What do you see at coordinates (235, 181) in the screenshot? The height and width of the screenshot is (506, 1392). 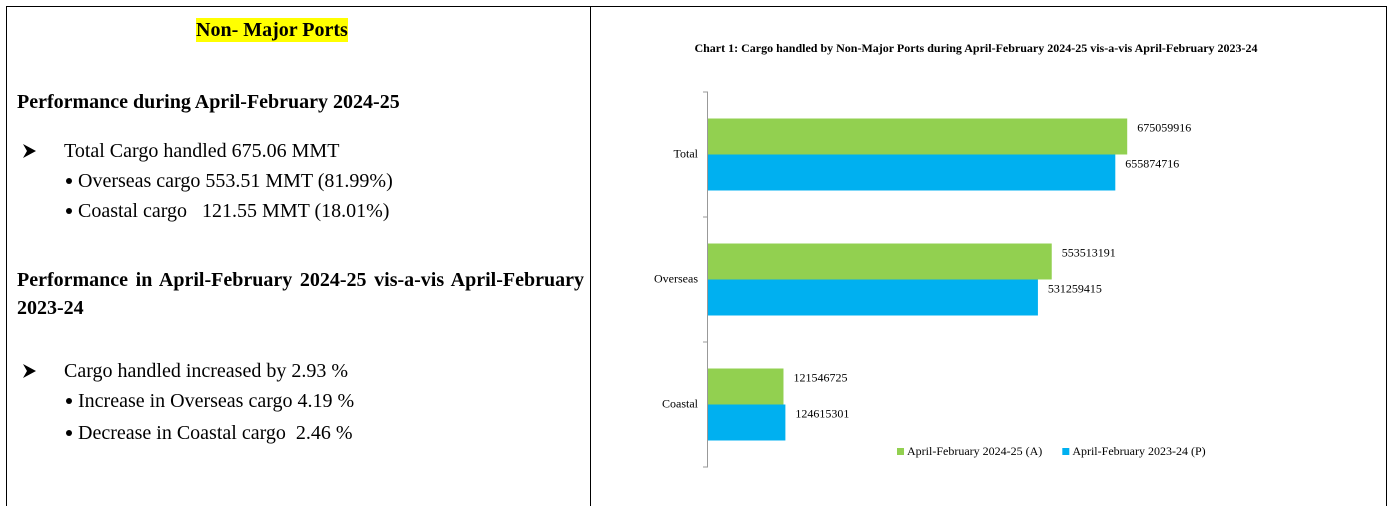 I see `sub-item: Overseas cargo 553.51 MMT (81.99%)` at bounding box center [235, 181].